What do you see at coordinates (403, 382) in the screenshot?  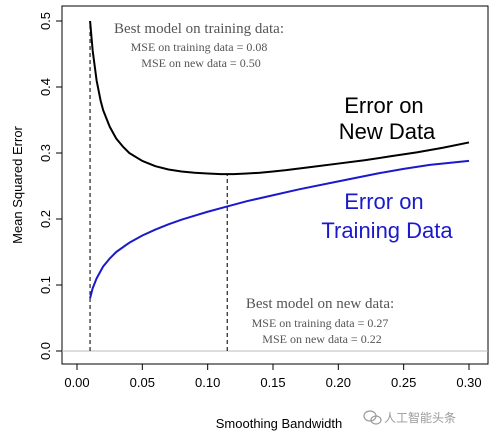 I see `x-tick-label: 0.25` at bounding box center [403, 382].